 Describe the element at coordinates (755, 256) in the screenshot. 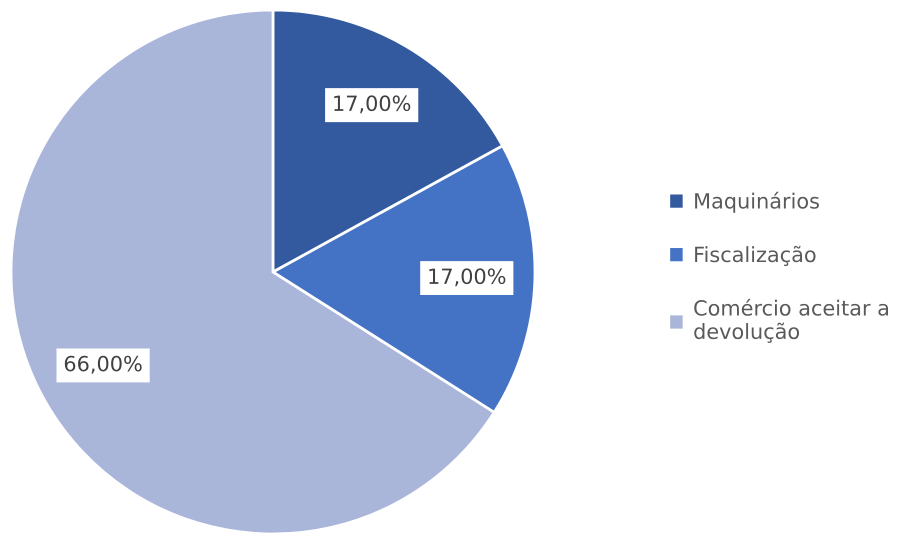

I see `legend-label: Fiscalização` at that location.